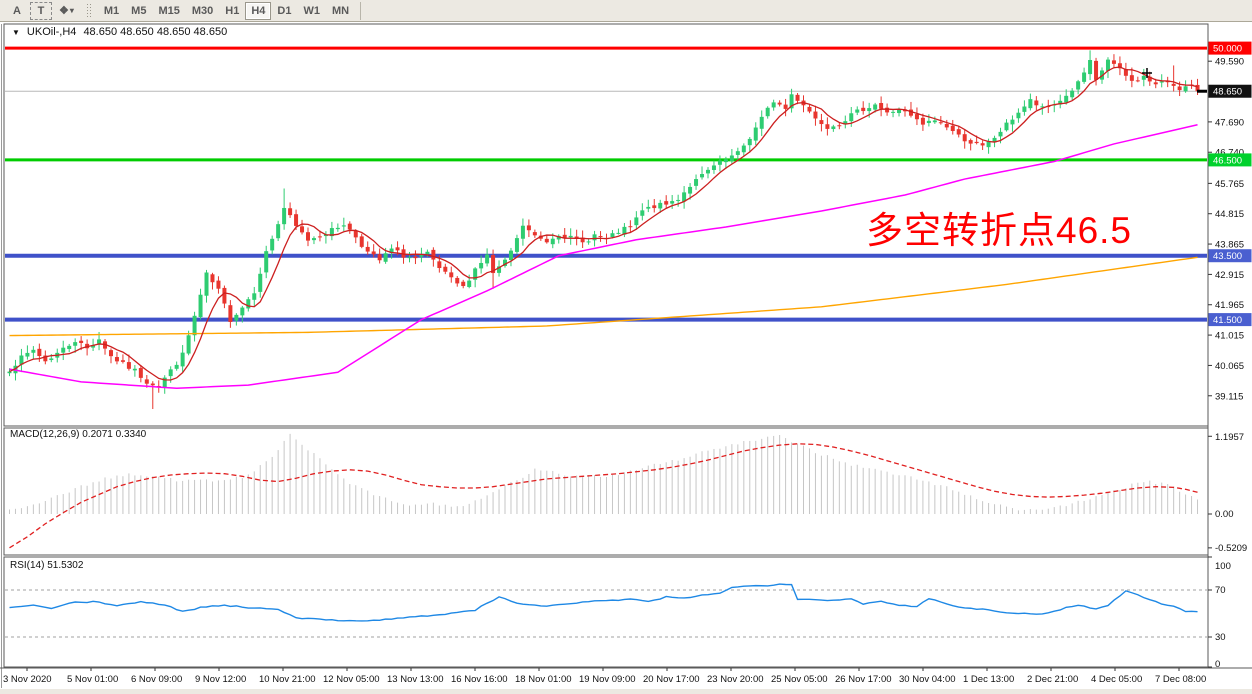  I want to click on ohlc-values: 48.650 48.650 48.650 48.650, so click(155, 32).